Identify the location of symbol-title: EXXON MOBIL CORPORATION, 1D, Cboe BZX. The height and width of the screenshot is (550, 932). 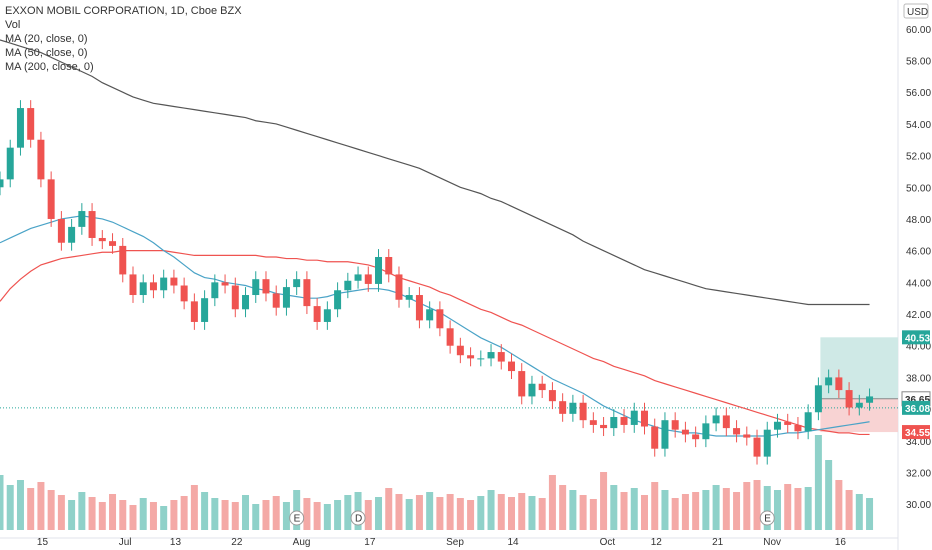
(123, 11).